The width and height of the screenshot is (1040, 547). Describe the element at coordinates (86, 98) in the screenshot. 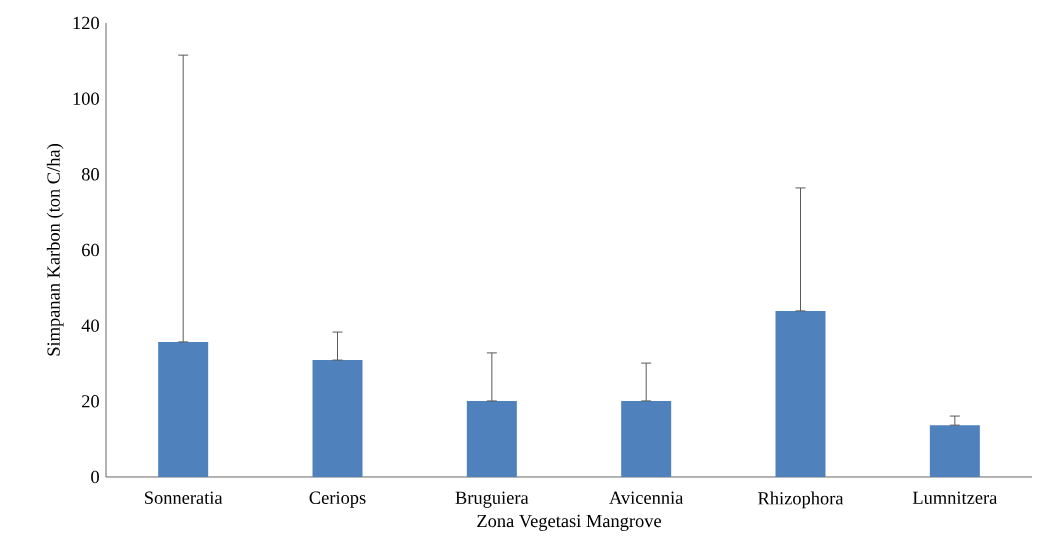

I see `y-tick-label: 100` at that location.